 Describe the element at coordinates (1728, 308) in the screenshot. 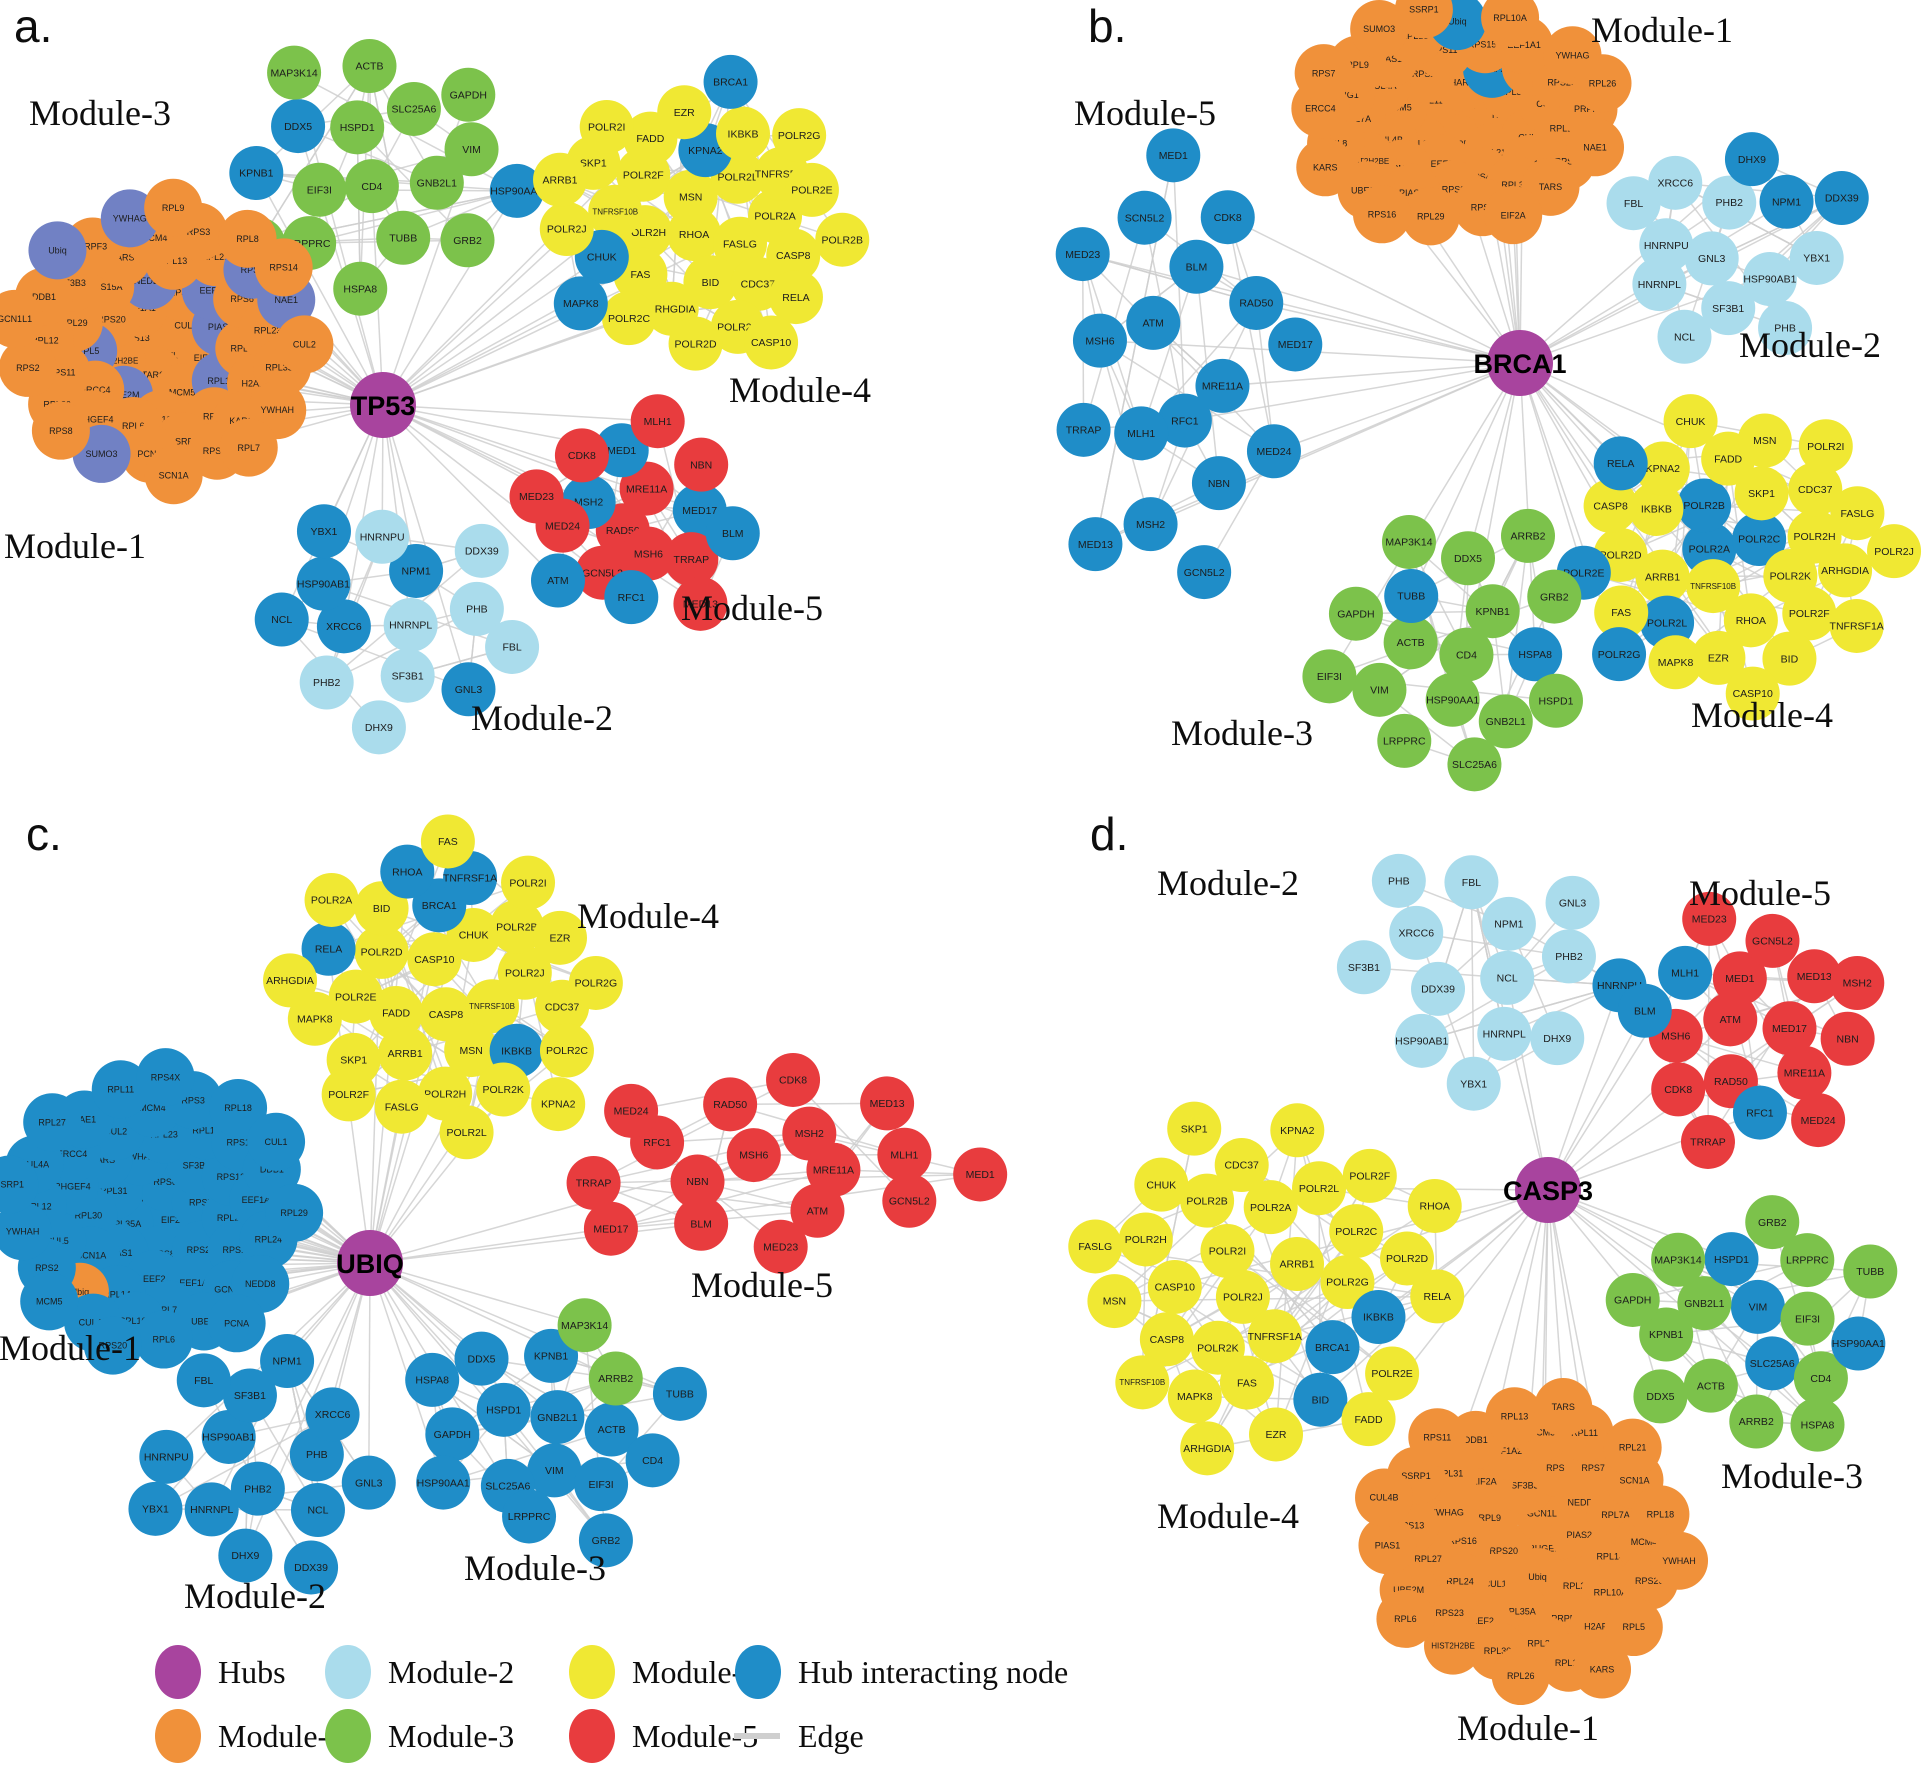

I see `node-SF3B1: SF3B1` at that location.